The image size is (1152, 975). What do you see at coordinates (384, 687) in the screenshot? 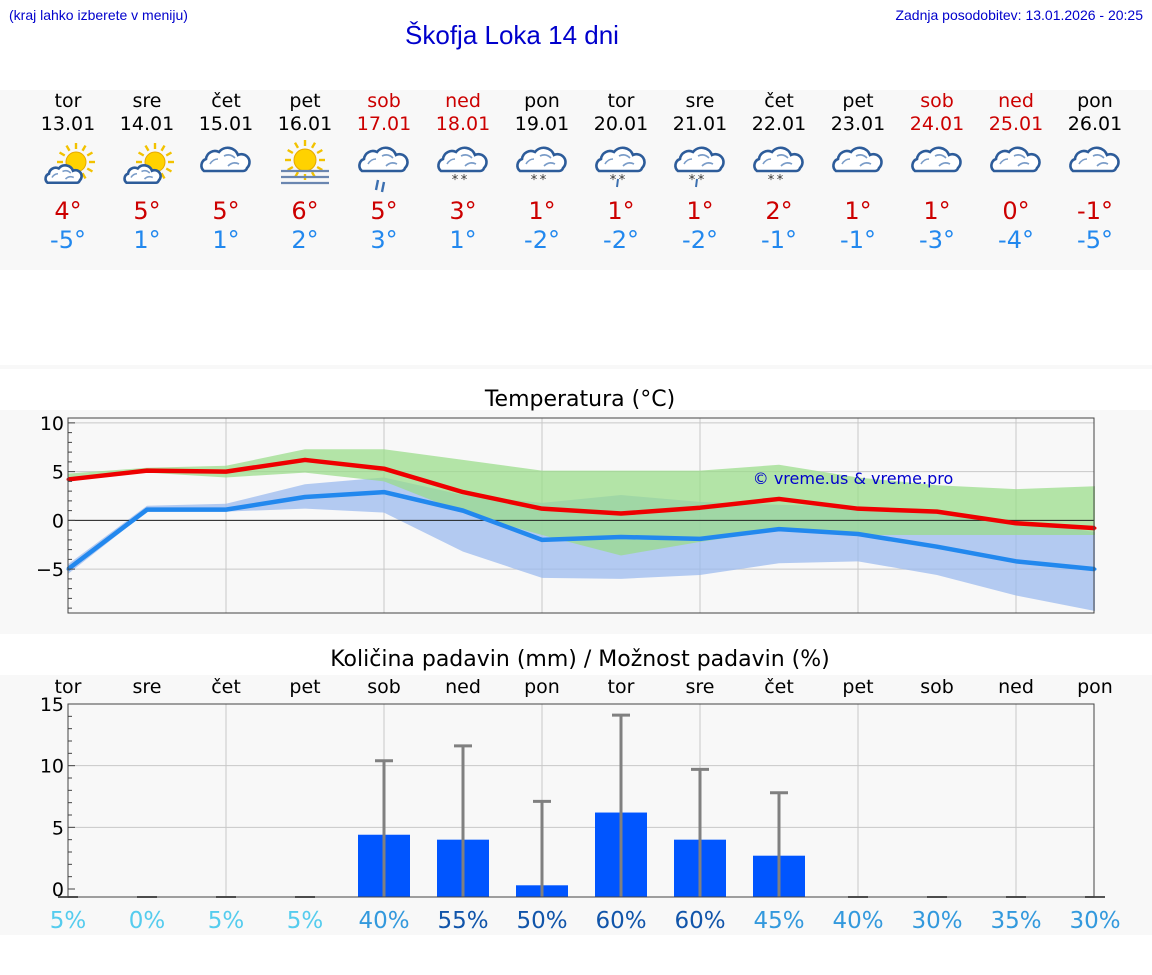
I see `x-category-label: sob` at bounding box center [384, 687].